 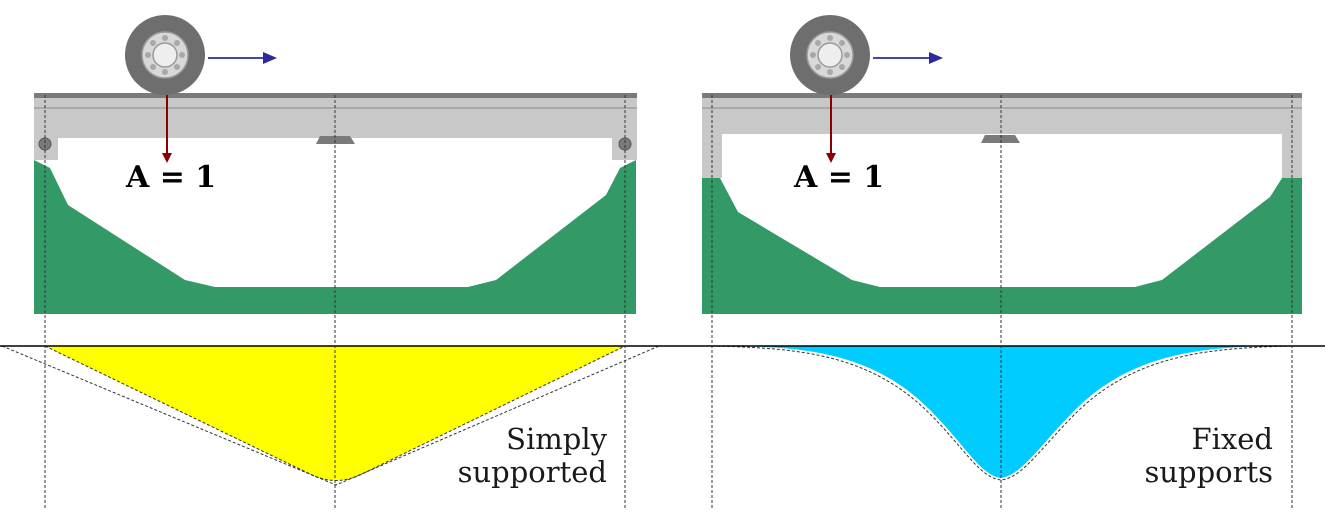 What do you see at coordinates (335, 237) in the screenshot?
I see `terrain-left` at bounding box center [335, 237].